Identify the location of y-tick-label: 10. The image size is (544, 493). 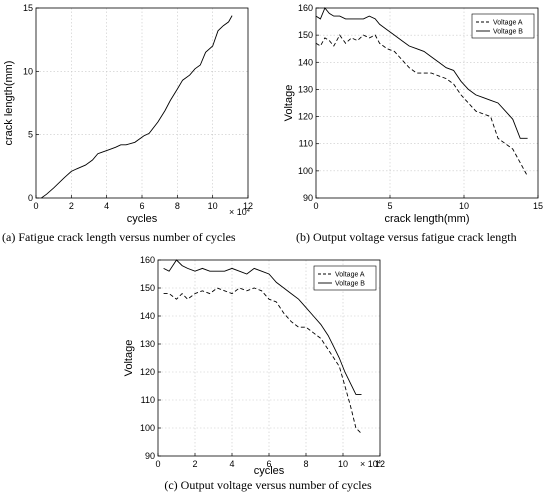
(28, 71).